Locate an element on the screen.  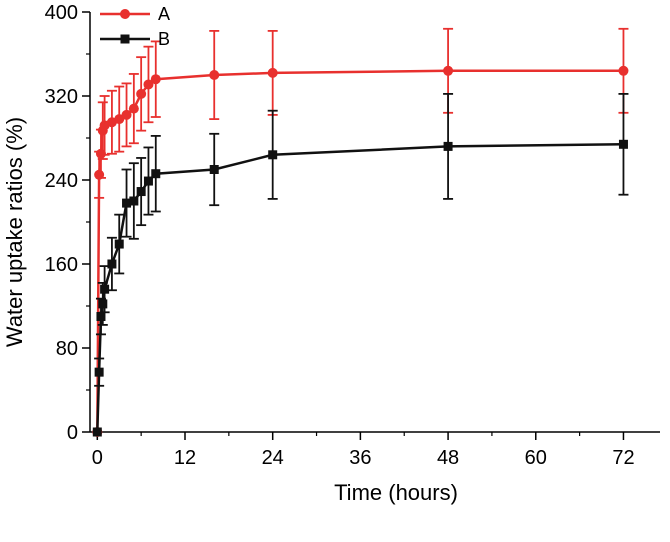
x-tick-label: 24 is located at coordinates (273, 458).